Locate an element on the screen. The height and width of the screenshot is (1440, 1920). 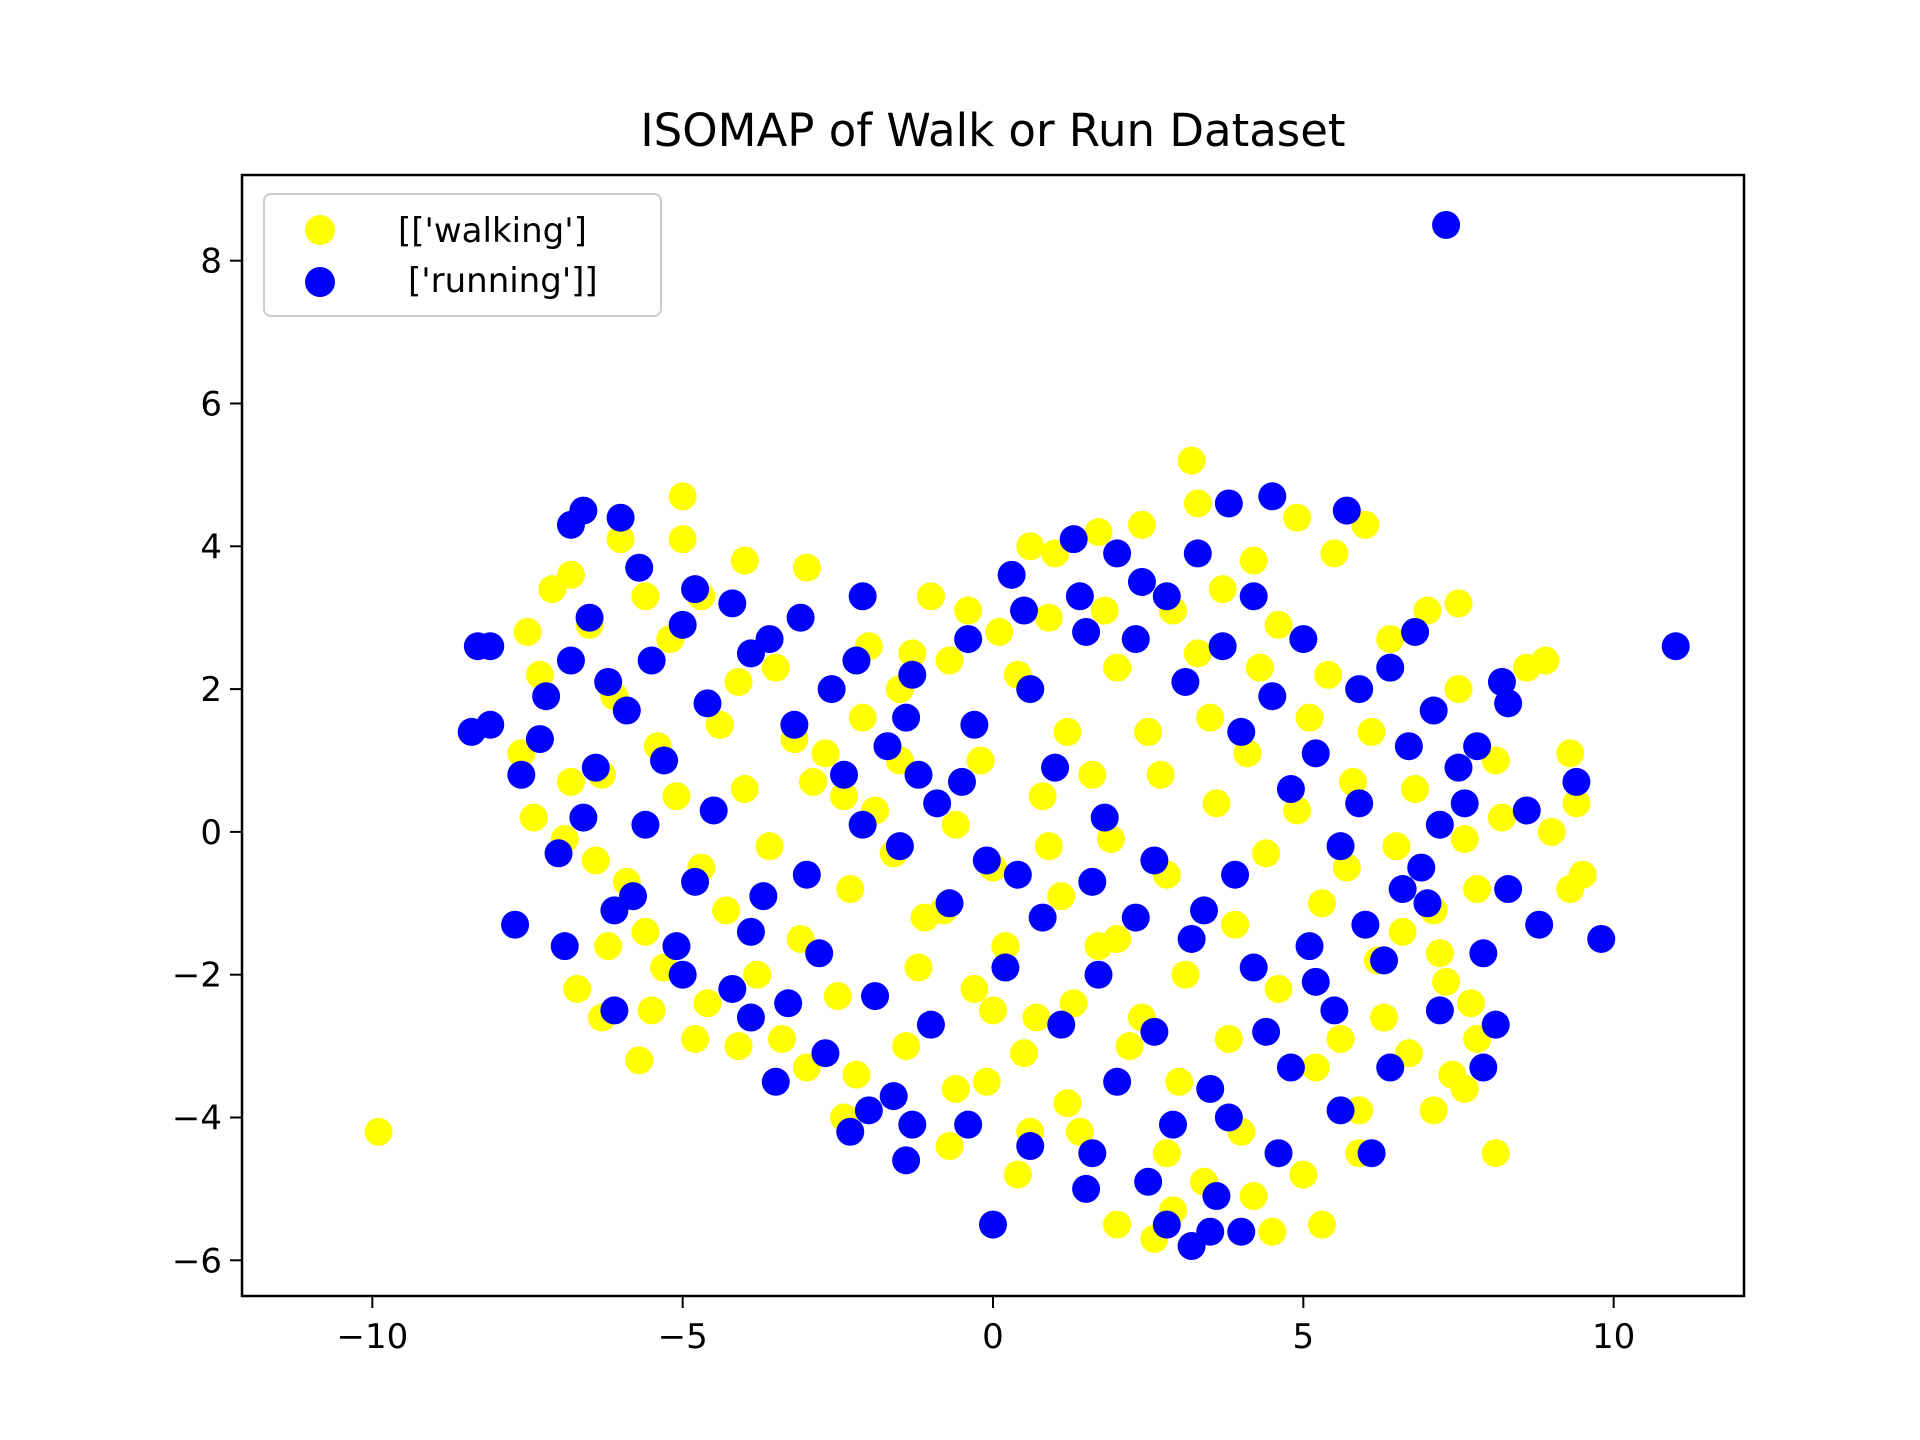
chart-title: ISOMAP of Walk or Run Dataset is located at coordinates (992, 130).